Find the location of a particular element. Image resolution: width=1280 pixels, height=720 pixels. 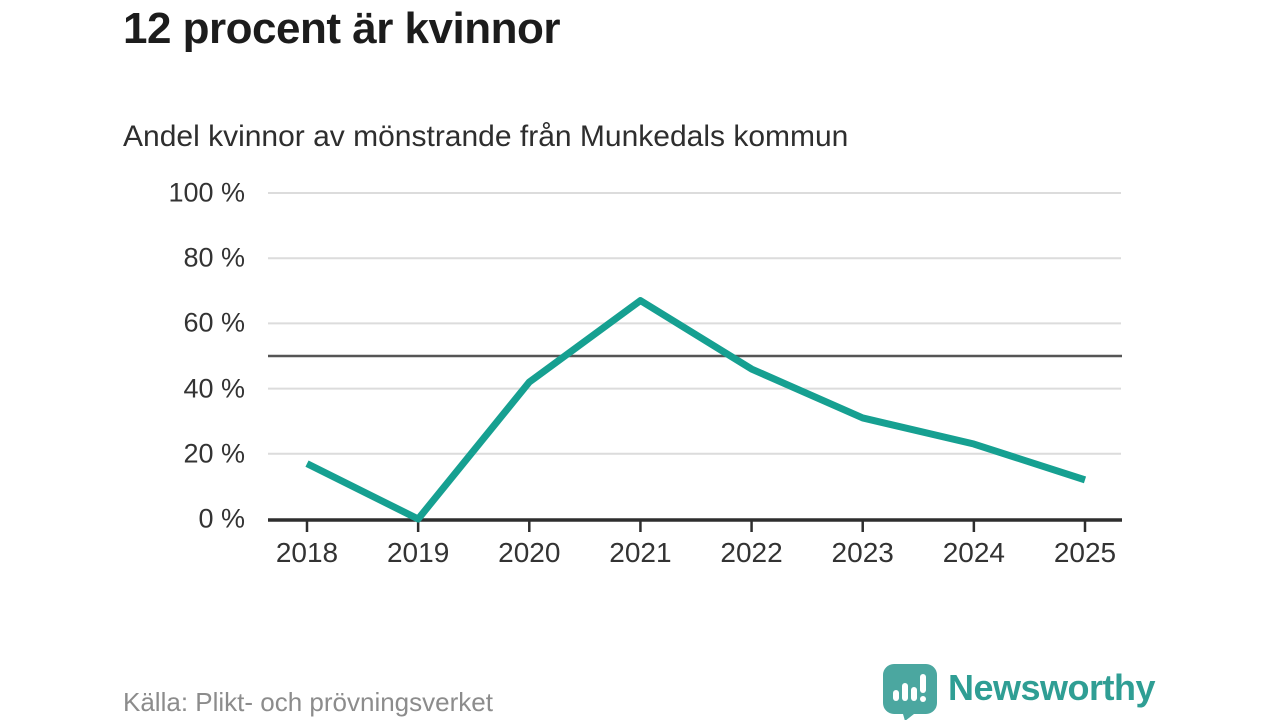

y-axis-label-100: 100 % is located at coordinates (206, 192).